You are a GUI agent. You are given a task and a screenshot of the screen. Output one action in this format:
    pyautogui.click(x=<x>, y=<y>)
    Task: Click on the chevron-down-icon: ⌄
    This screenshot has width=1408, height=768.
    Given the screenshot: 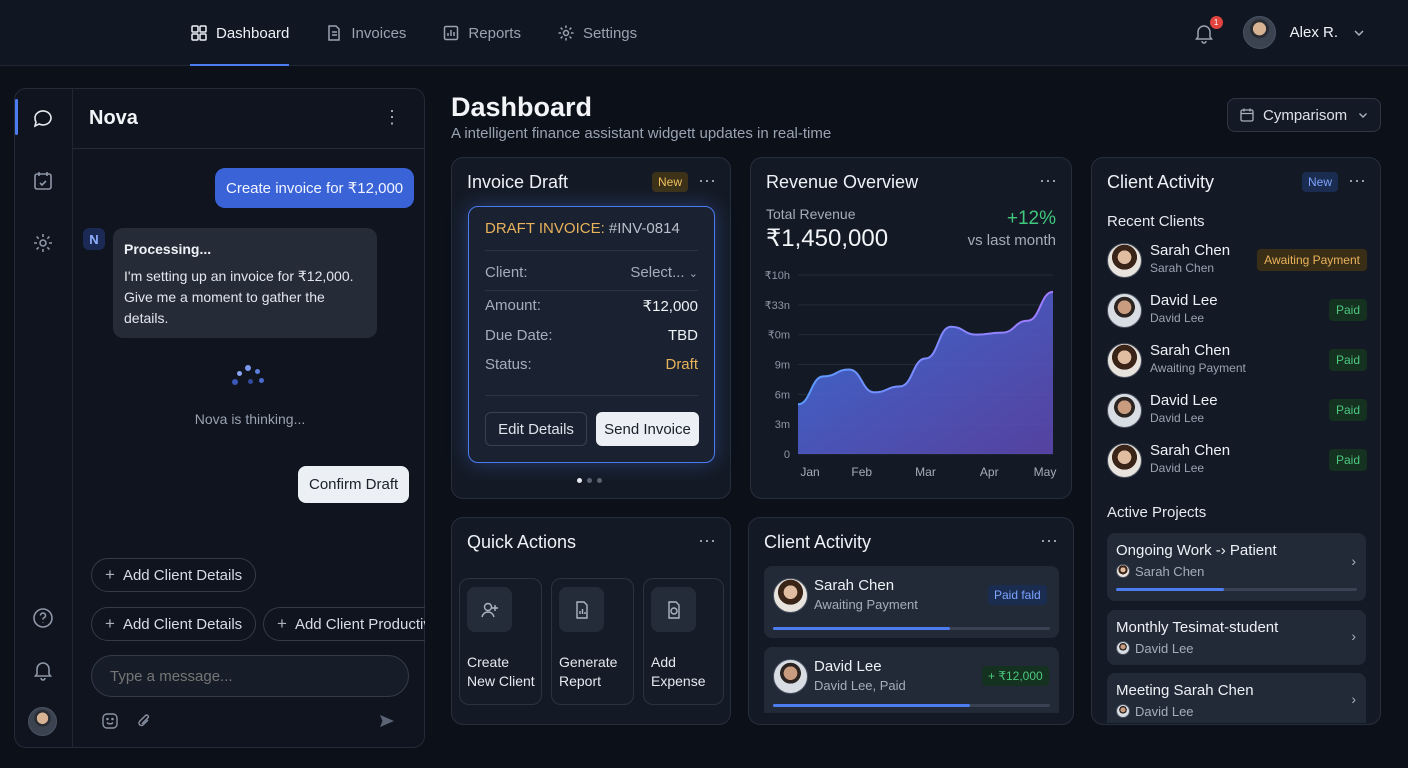 What is the action you would take?
    pyautogui.click(x=693, y=274)
    